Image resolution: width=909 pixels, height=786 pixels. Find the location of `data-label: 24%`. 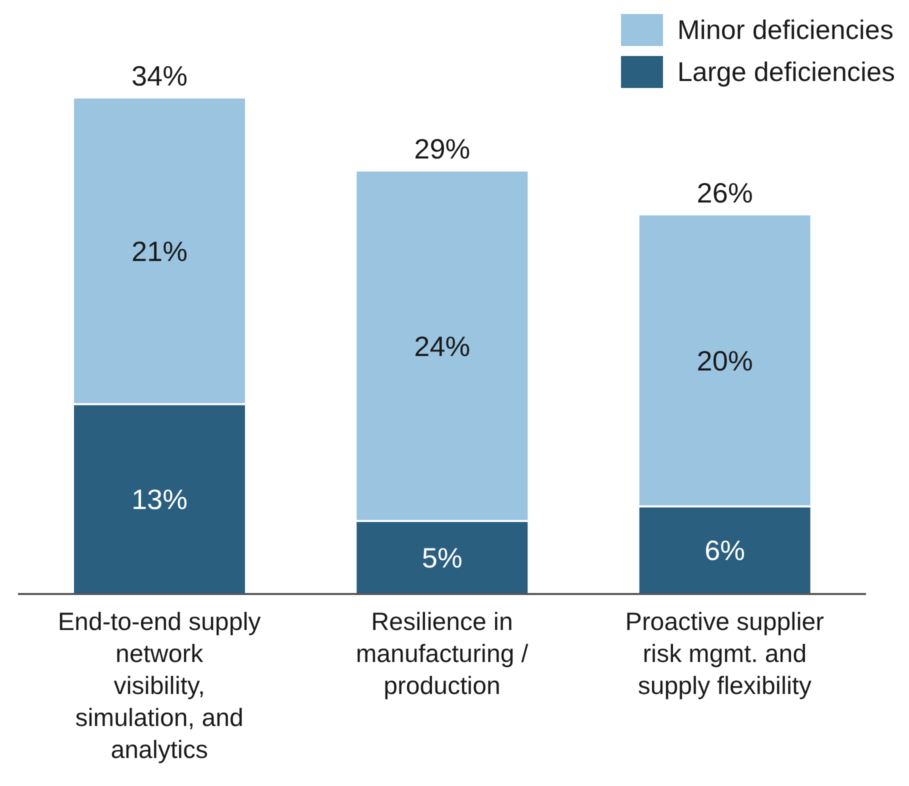

data-label: 24% is located at coordinates (442, 346).